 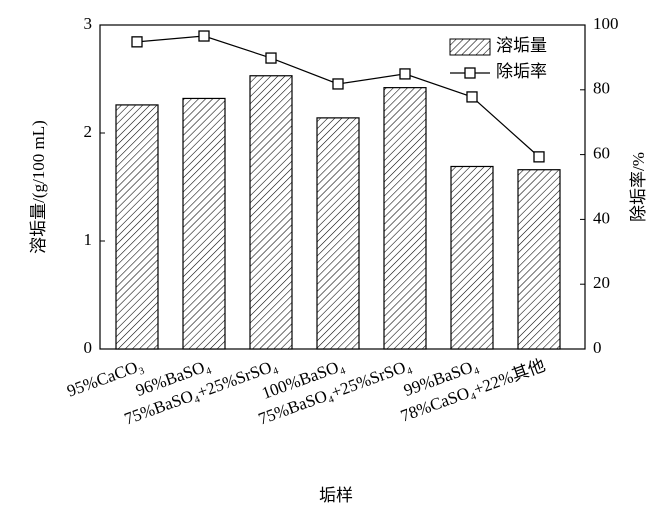 What do you see at coordinates (88, 347) in the screenshot?
I see `y-tick-label: 0` at bounding box center [88, 347].